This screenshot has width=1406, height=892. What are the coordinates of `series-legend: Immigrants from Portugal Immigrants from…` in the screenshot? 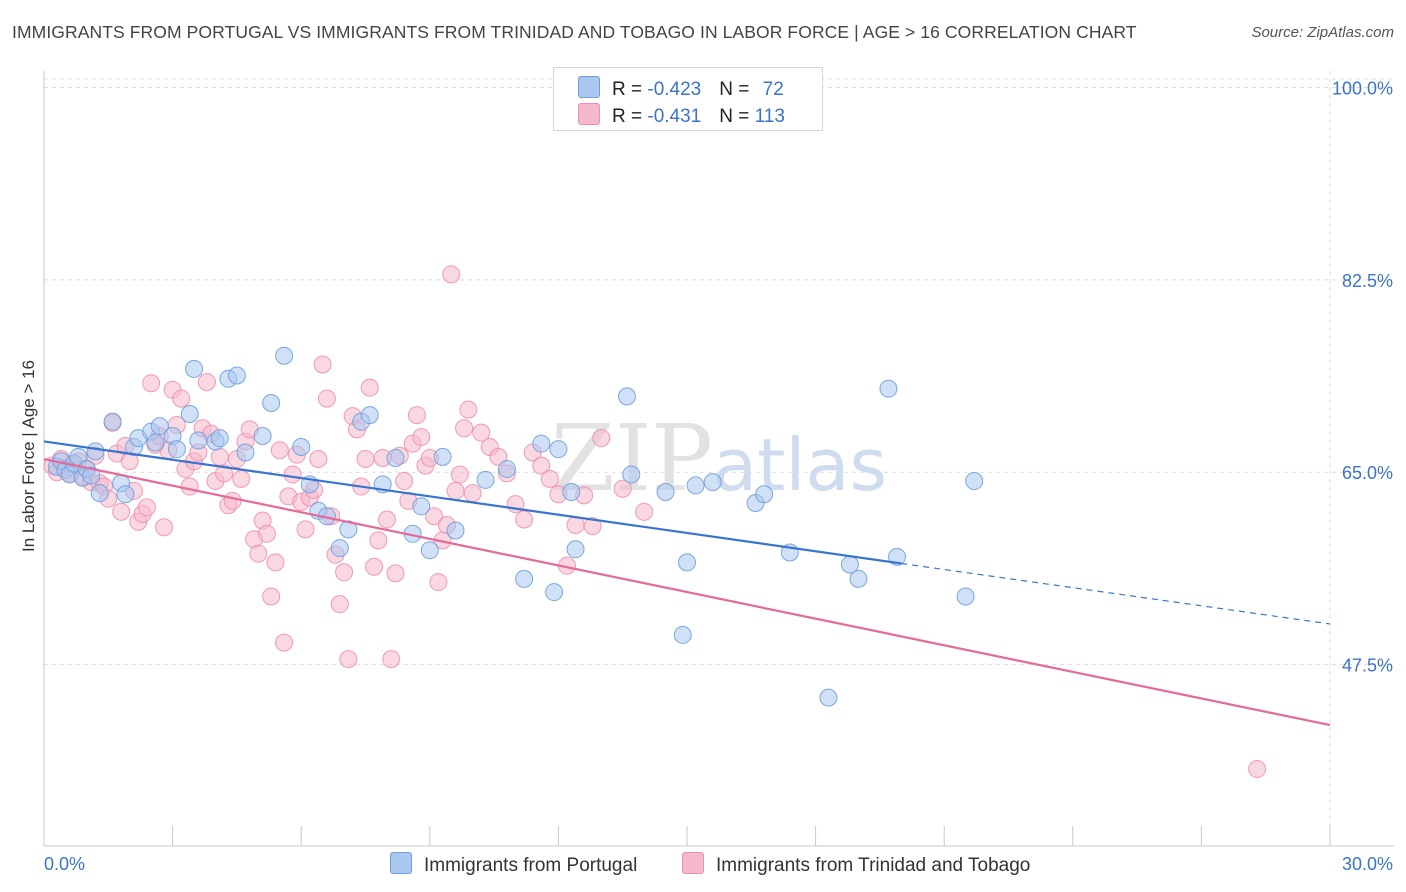 It's located at (703, 865).